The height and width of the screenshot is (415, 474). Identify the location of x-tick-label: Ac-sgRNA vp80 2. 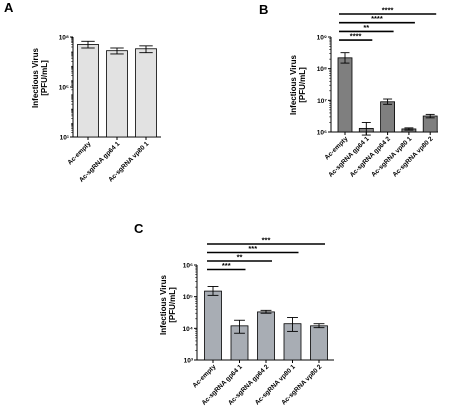
(413, 156).